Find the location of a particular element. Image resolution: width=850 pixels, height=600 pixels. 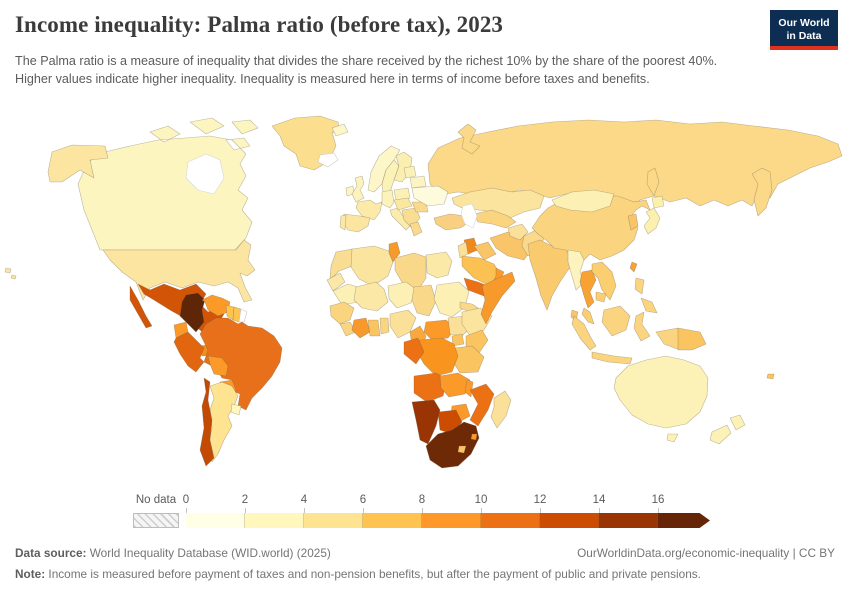

country-mali is located at coordinates (371, 296).